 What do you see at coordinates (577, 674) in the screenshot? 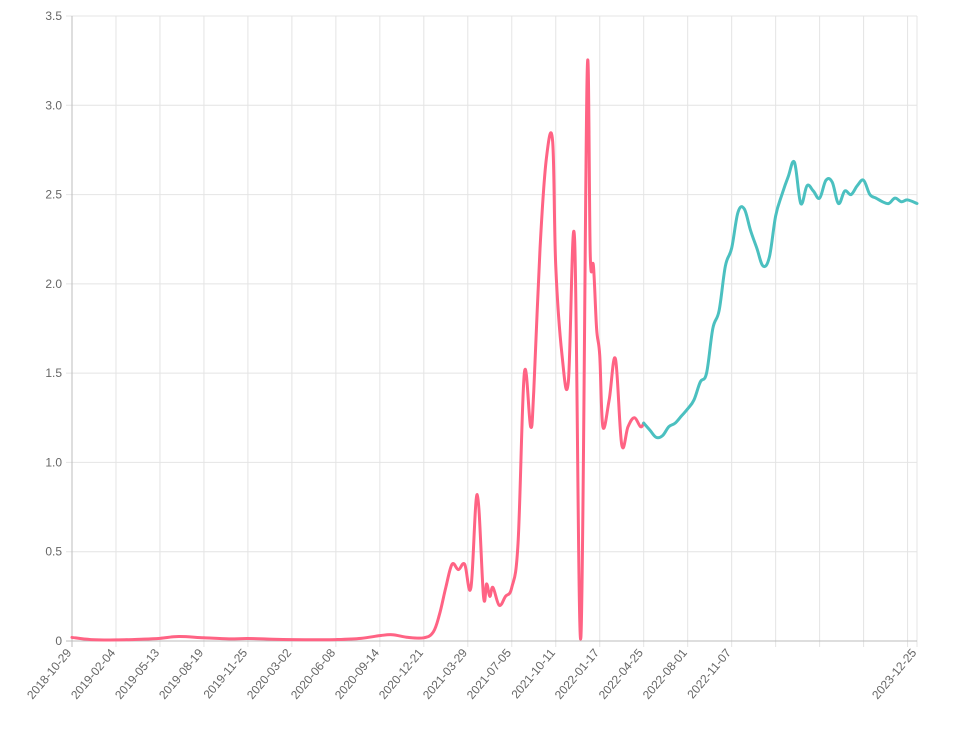
I see `x-tick-label: 2022-01-17` at bounding box center [577, 674].